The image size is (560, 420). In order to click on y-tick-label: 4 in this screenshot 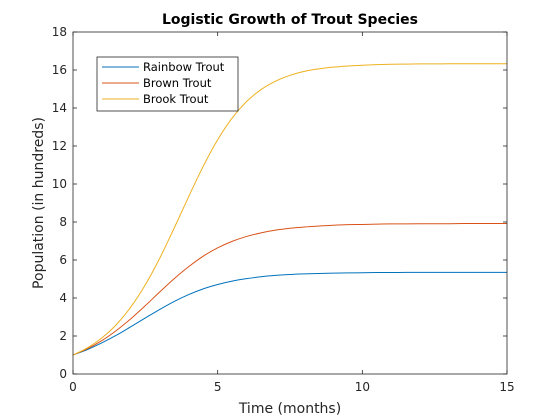, I will do `click(63, 298)`.